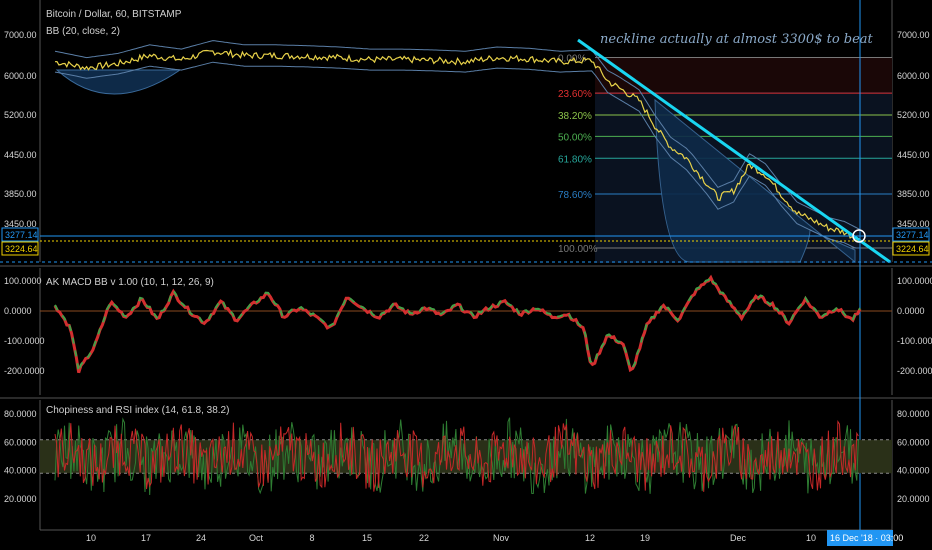 The image size is (932, 550). I want to click on fib-zone-top, so click(743, 75).